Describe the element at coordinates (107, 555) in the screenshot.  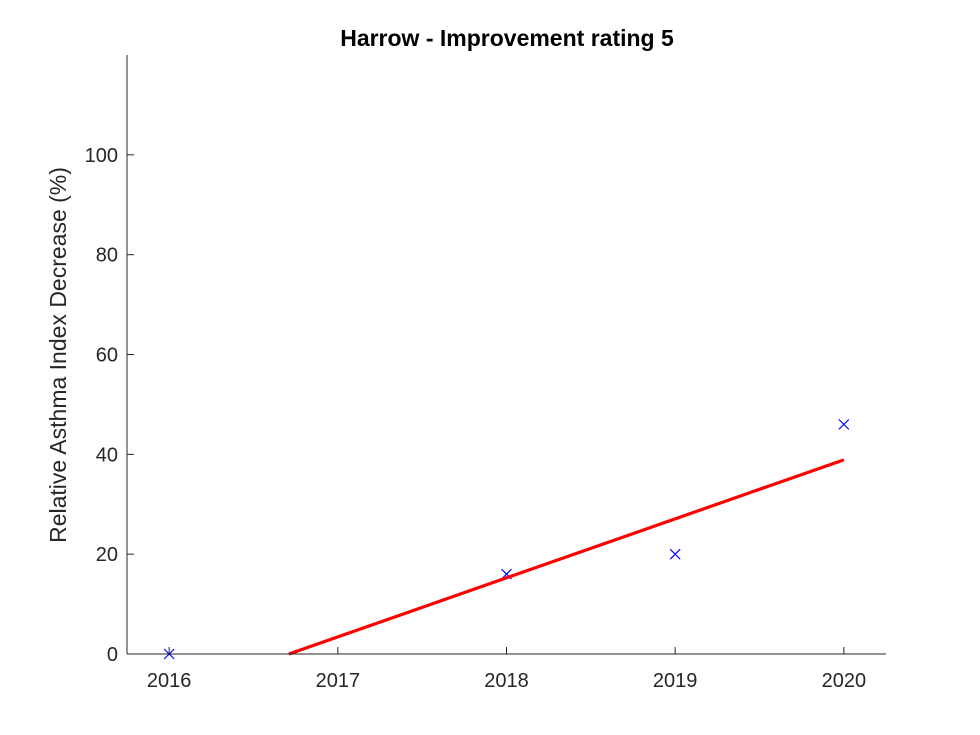
I see `y-tick-label: 20` at that location.